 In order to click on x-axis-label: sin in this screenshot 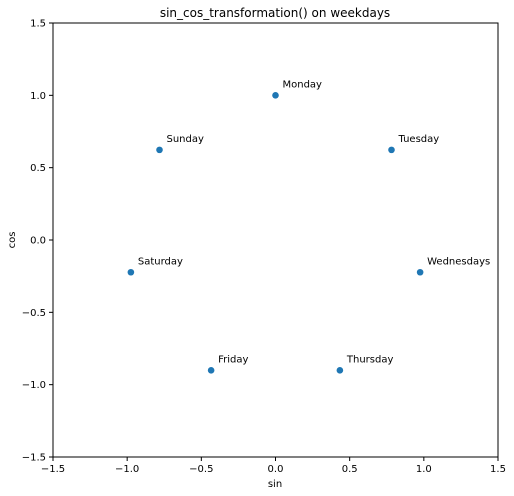, I will do `click(275, 484)`.